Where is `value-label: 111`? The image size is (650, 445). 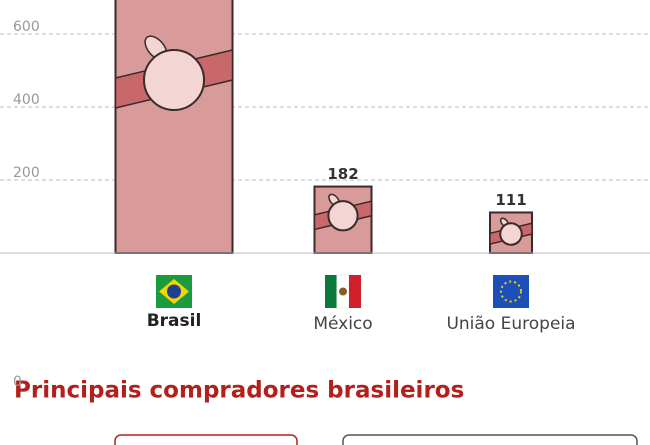
value-label: 111 is located at coordinates (510, 200).